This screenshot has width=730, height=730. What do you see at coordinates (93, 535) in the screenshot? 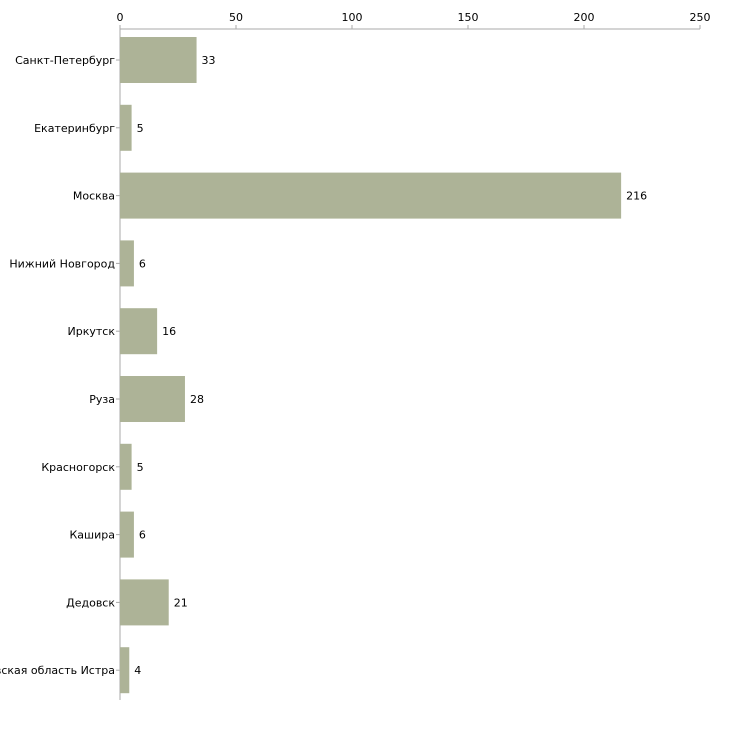
I see `category-label: Кашира` at bounding box center [93, 535].